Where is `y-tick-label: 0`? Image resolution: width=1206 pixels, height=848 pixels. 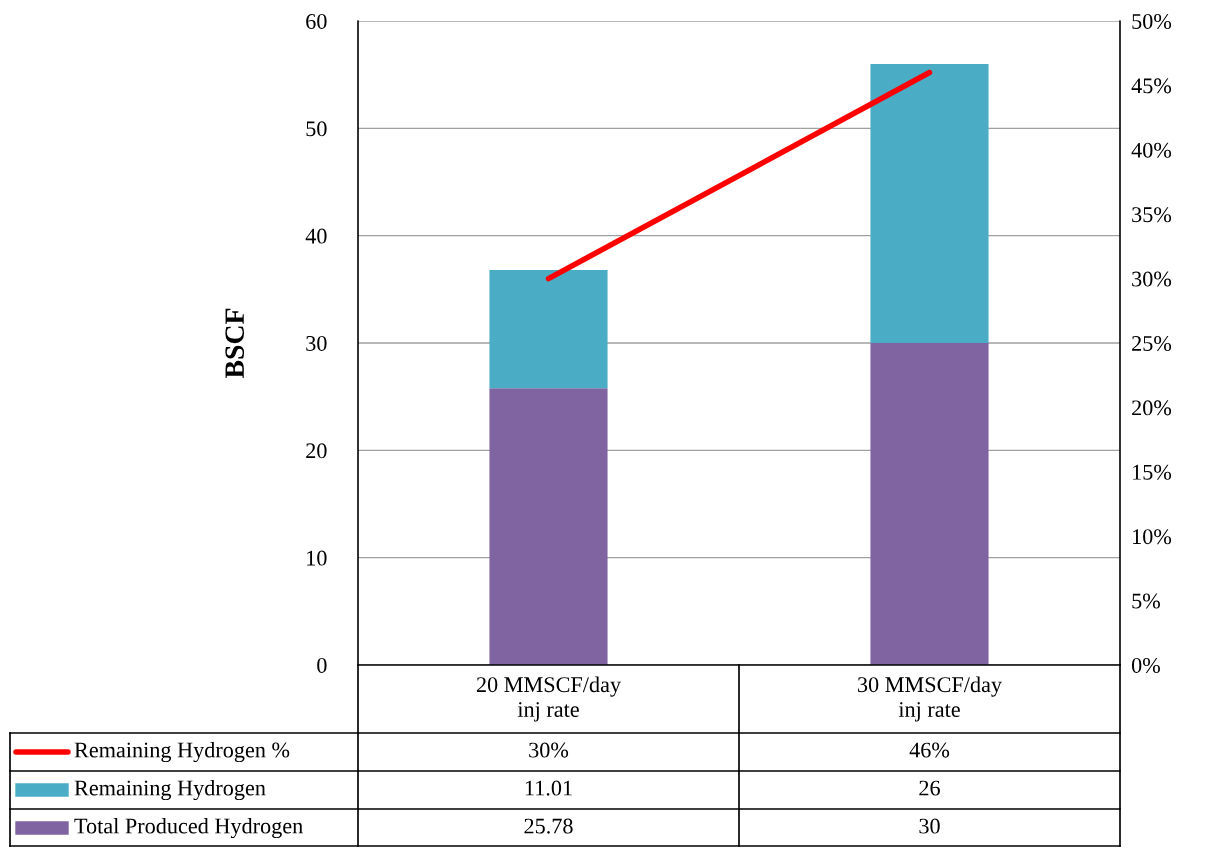 y-tick-label: 0 is located at coordinates (322, 665).